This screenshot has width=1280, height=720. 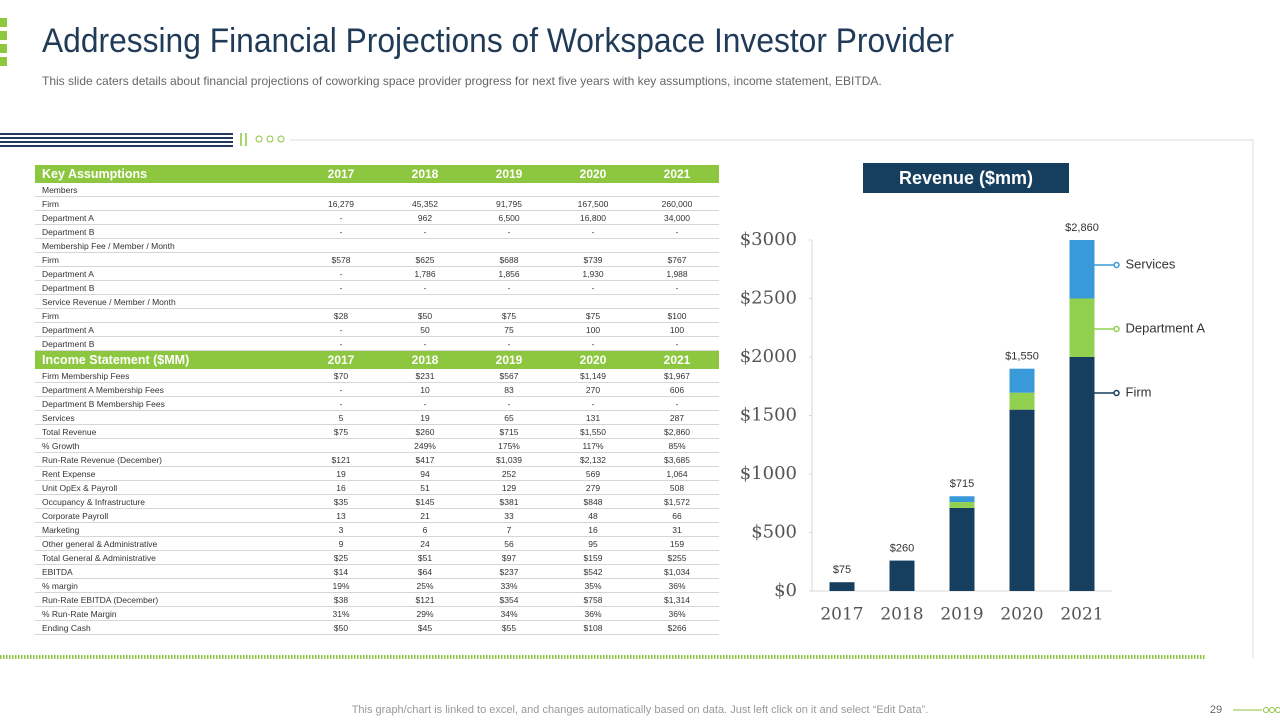 I want to click on table-cell: $848, so click(x=593, y=501).